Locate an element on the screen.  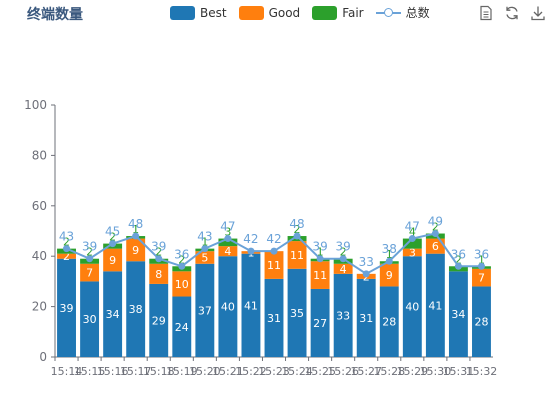
data-label-best: 29 is located at coordinates (159, 320).